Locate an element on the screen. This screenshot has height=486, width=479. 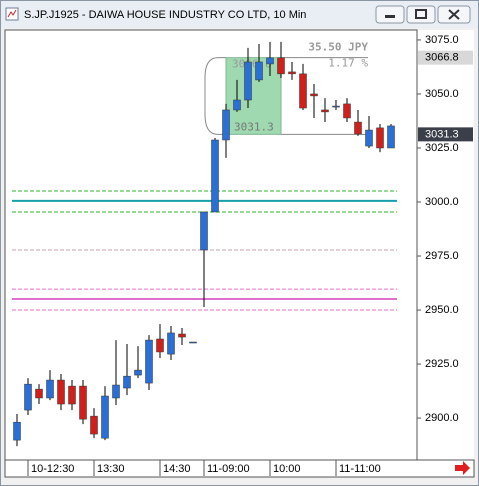
y-tick-label: 2975.0 is located at coordinates (442, 256).